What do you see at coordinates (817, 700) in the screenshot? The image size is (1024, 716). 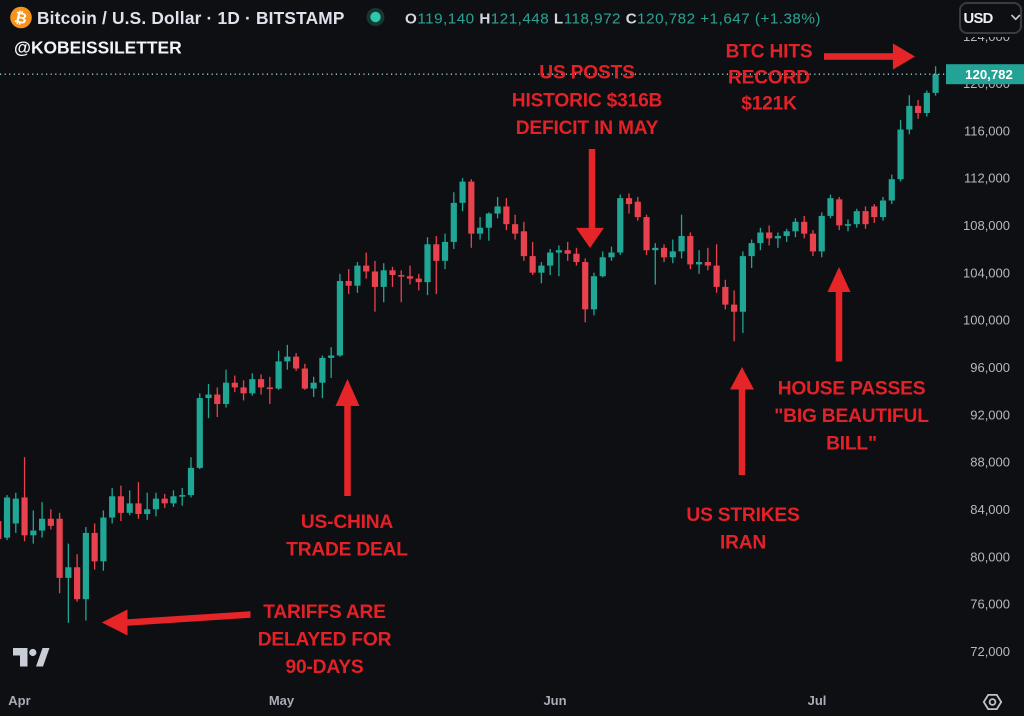 I see `svg-text: Jul` at bounding box center [817, 700].